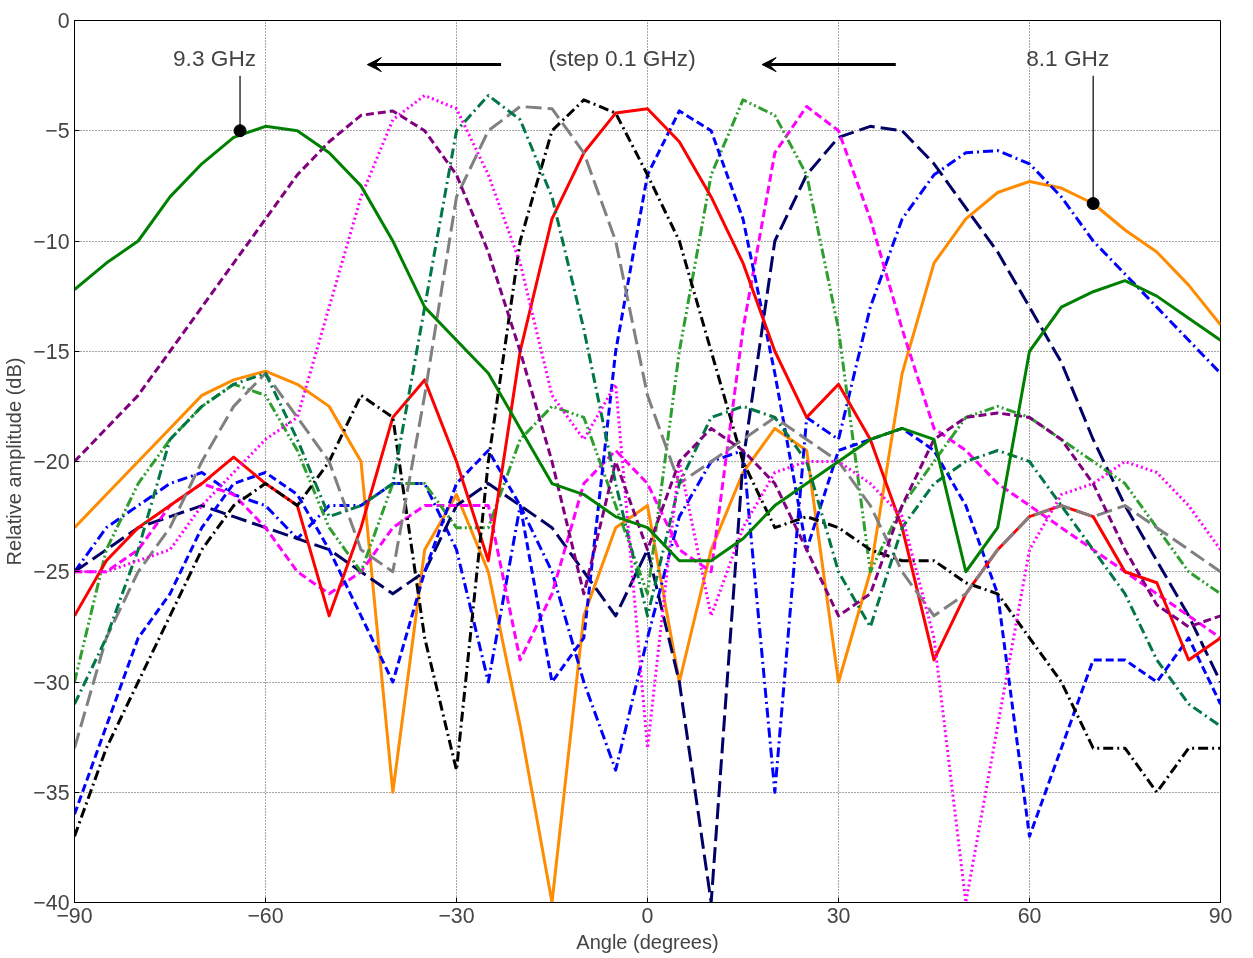  I want to click on y-tick-label: −20, so click(51, 462).